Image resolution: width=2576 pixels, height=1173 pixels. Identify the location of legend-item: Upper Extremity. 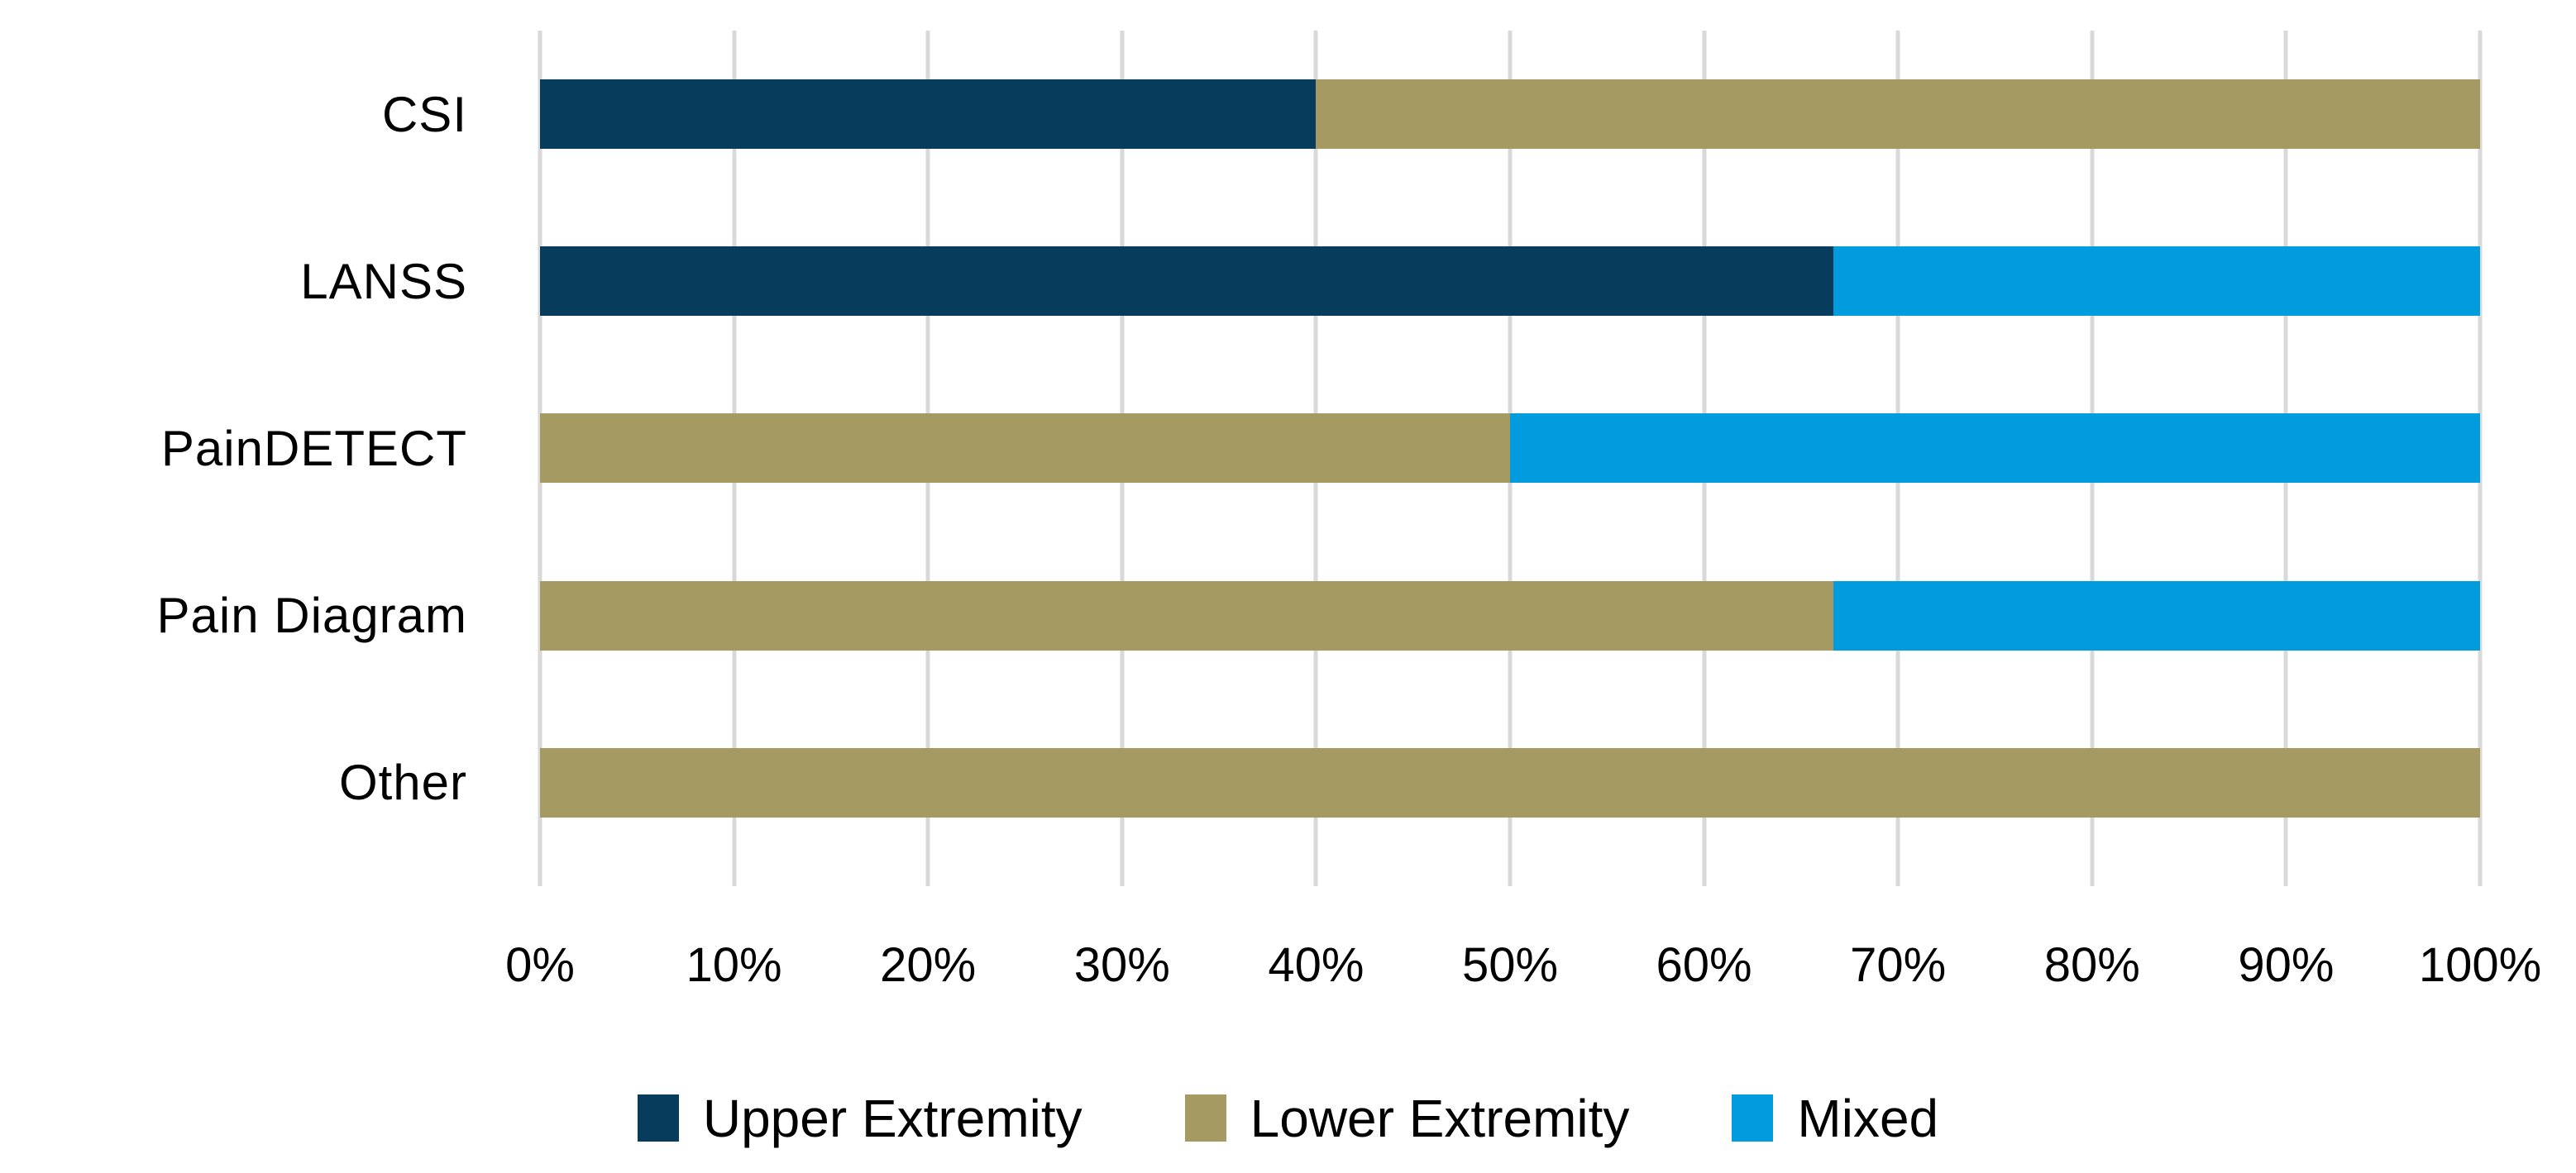
(859, 1118).